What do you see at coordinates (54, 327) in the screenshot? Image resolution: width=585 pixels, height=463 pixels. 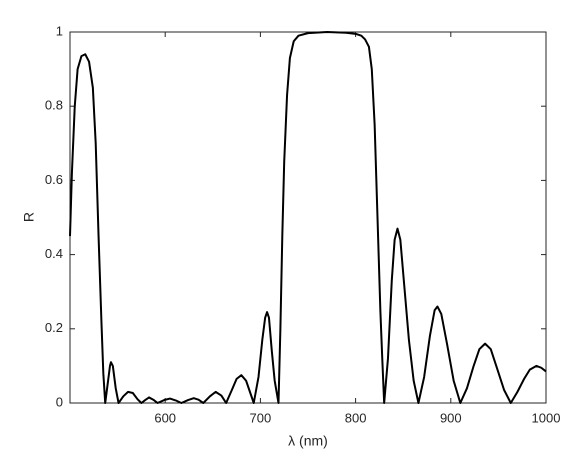 I see `y-tick-label: 0.2` at bounding box center [54, 327].